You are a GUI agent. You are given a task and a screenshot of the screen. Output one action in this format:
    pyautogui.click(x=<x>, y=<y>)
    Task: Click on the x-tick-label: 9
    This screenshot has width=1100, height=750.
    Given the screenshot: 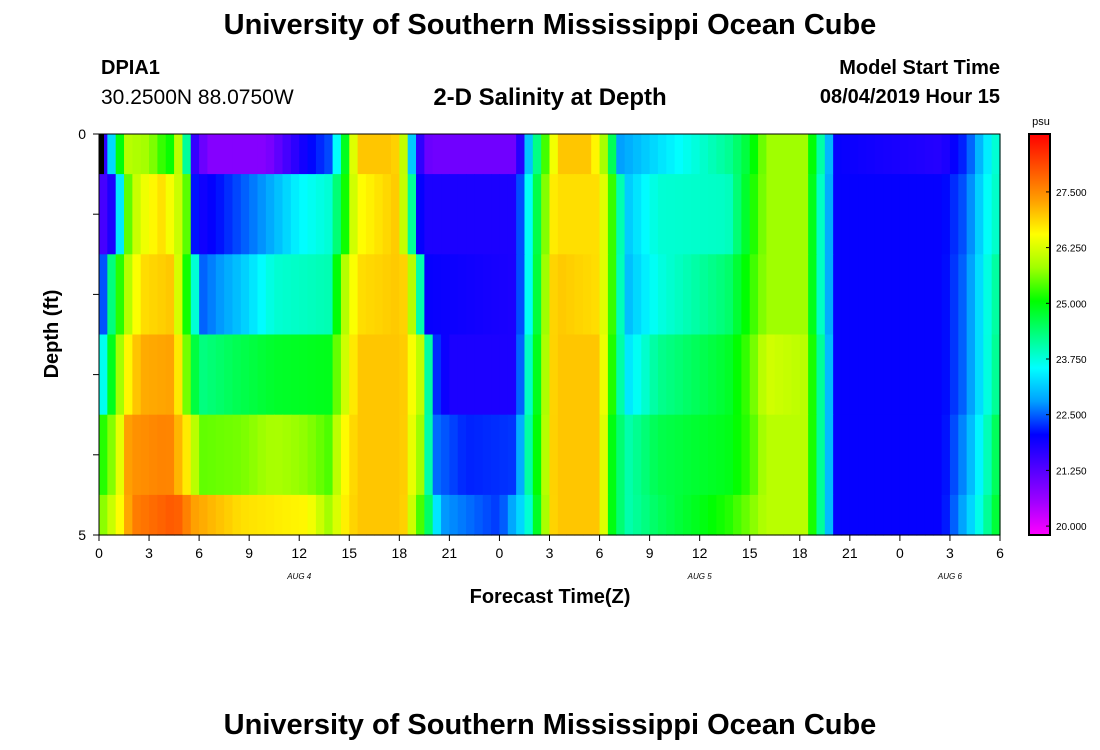 What is the action you would take?
    pyautogui.click(x=249, y=553)
    